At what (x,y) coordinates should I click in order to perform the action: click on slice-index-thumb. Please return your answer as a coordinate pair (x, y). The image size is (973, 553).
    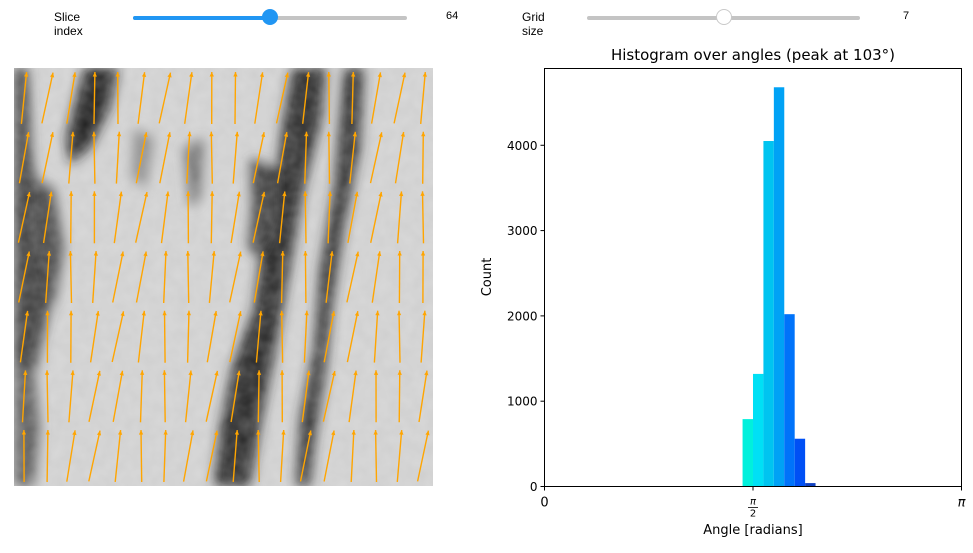
    Looking at the image, I should click on (270, 17).